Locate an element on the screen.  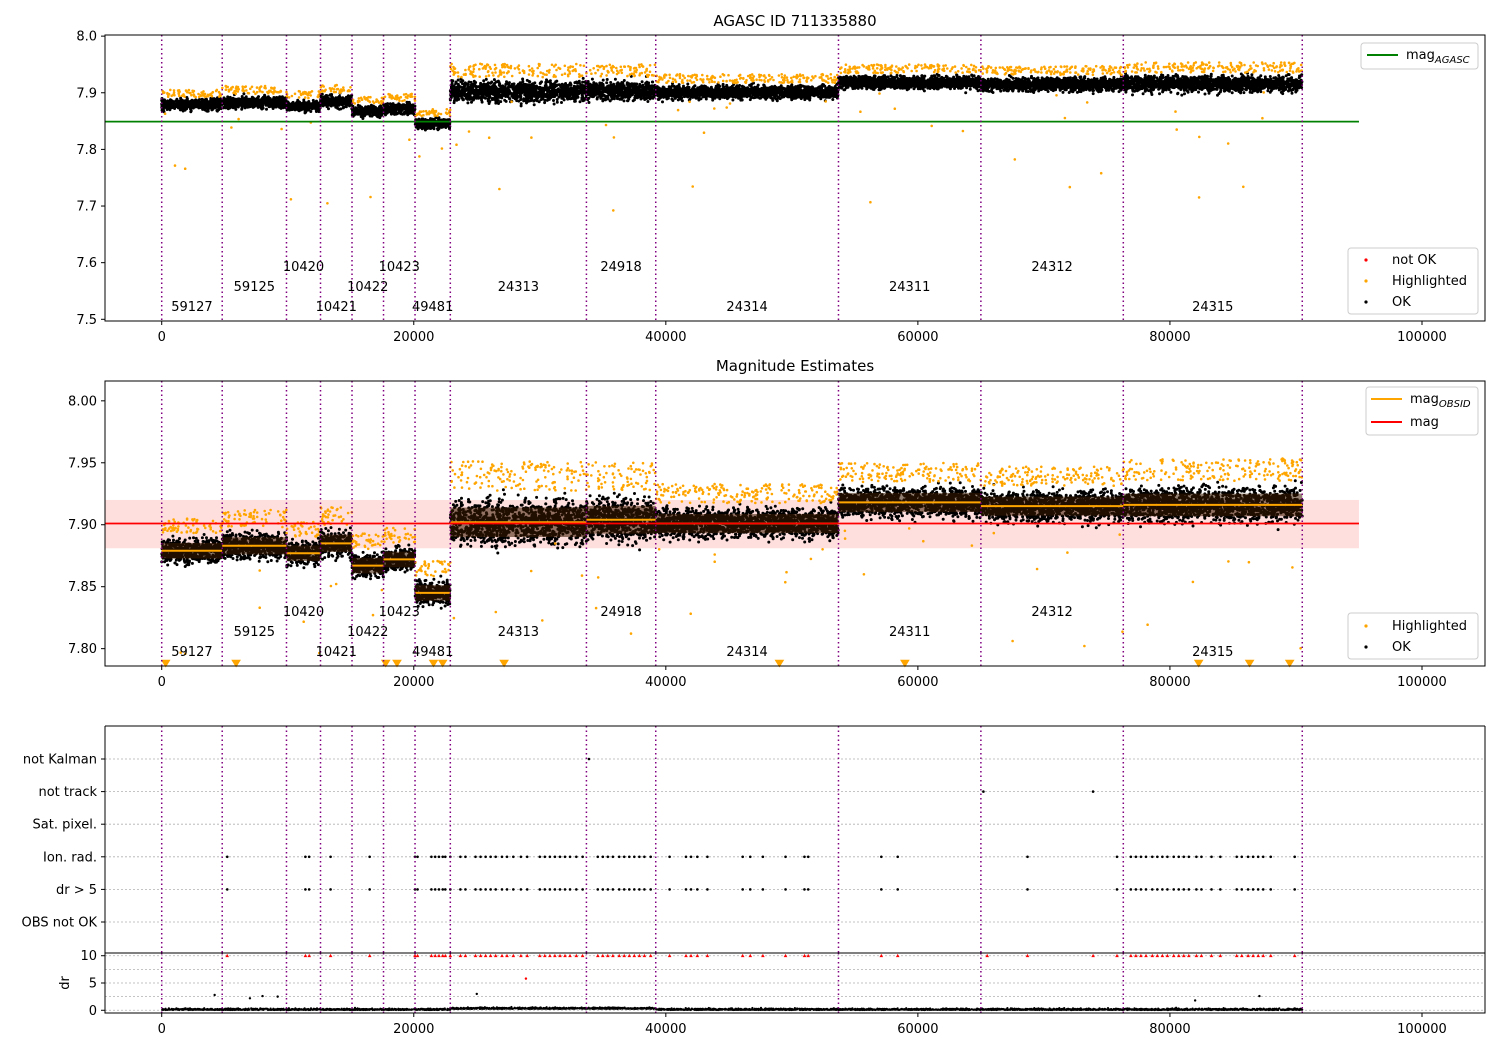
y-tick-label: 7.95 is located at coordinates (82, 463).